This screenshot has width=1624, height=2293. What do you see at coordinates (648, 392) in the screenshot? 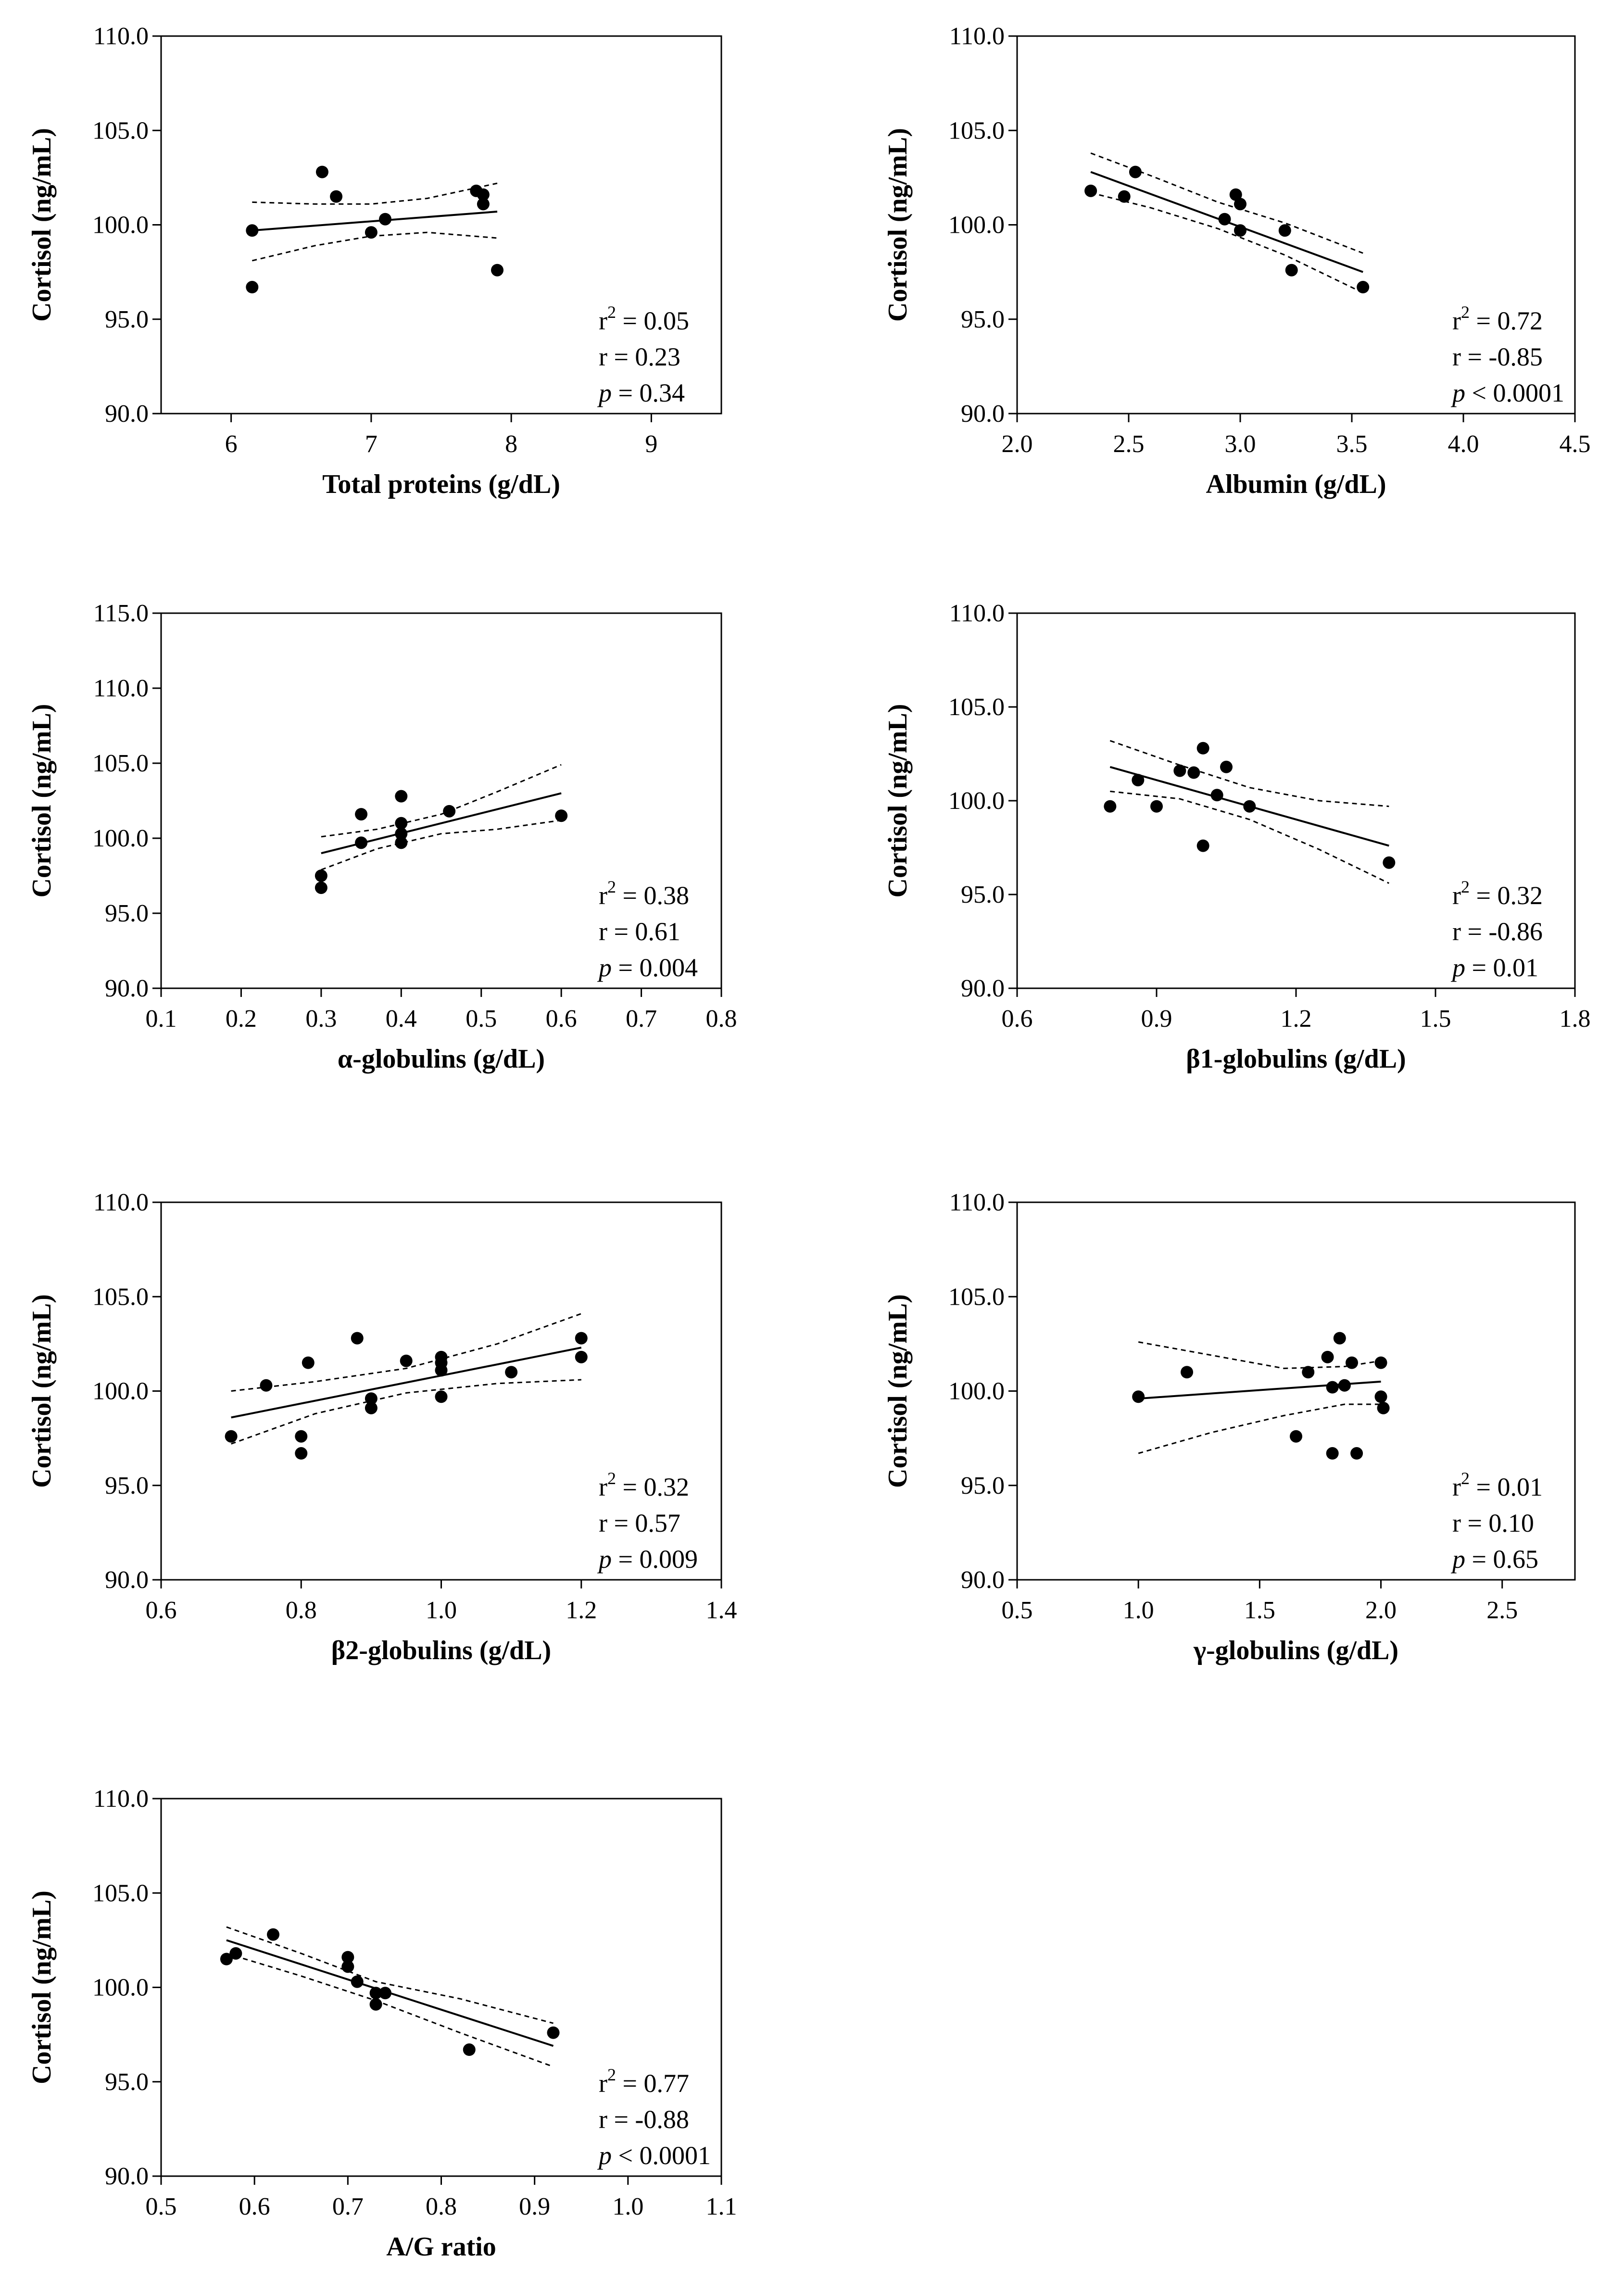
I see `p-value: = 0.34` at bounding box center [648, 392].